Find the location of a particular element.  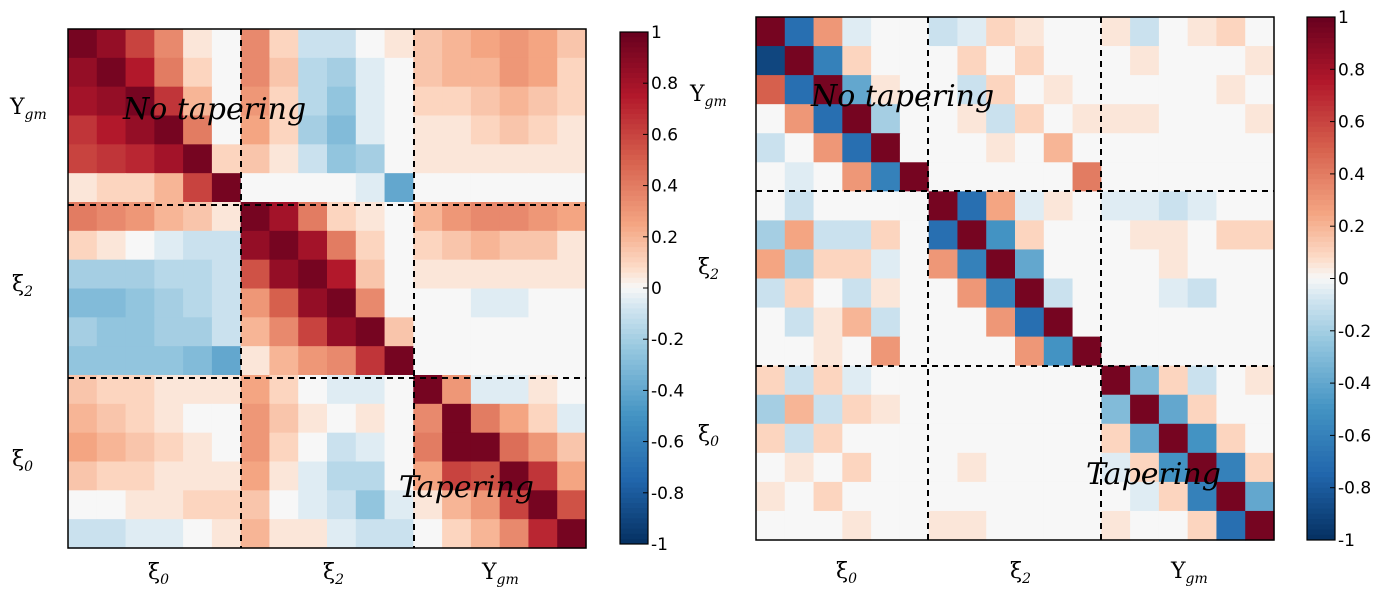

left-cell-r10-c1 is located at coordinates (111, 332).